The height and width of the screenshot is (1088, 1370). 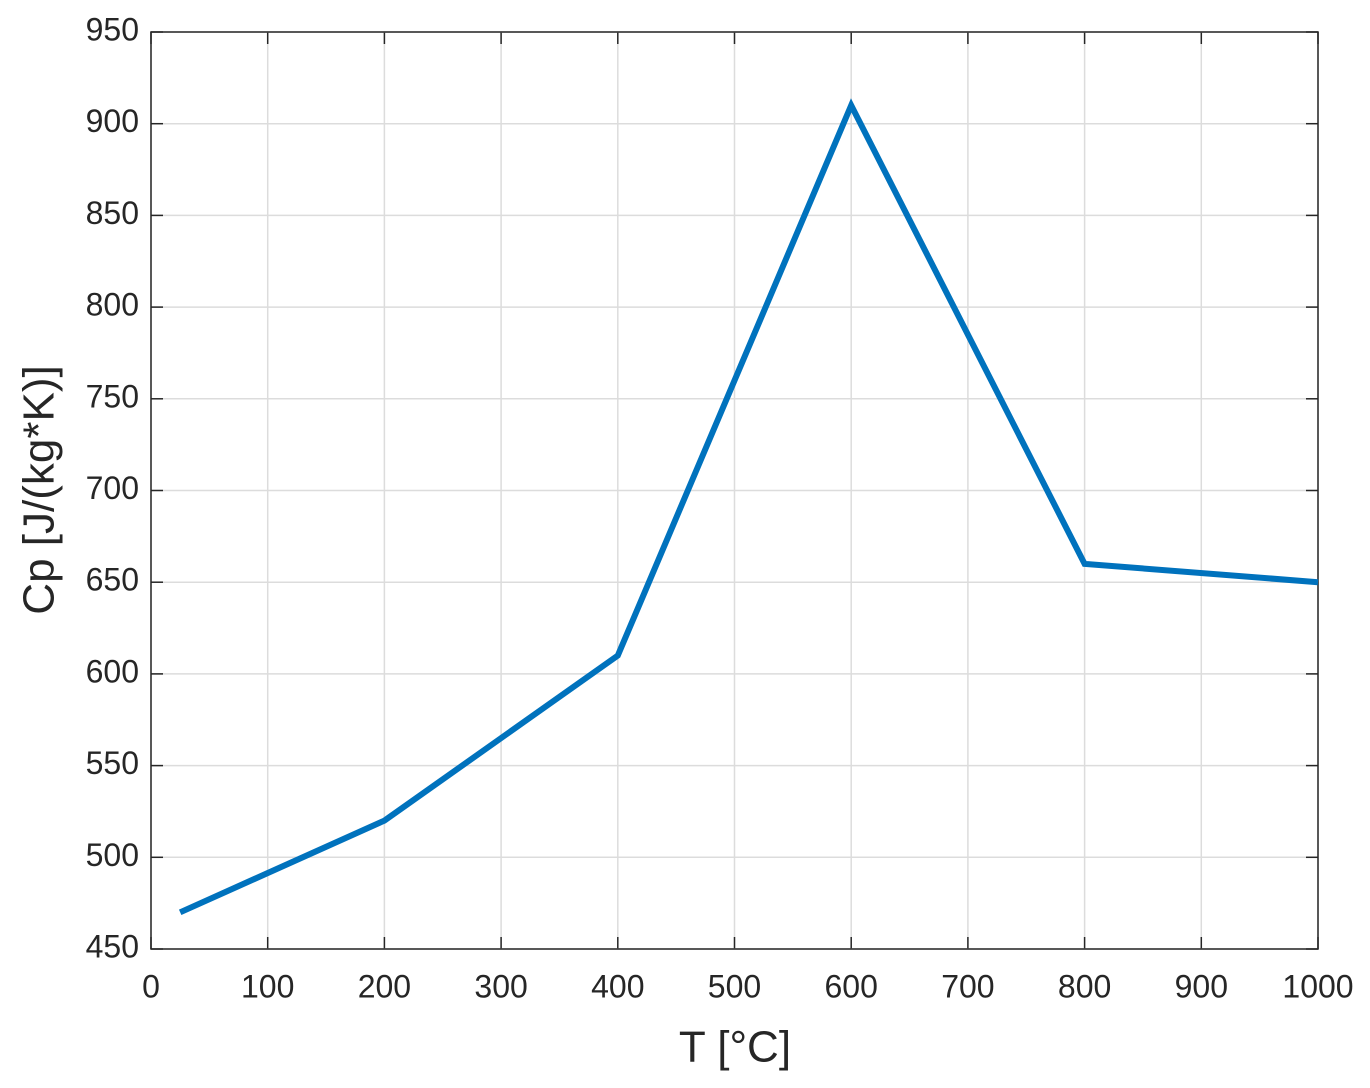 I want to click on x-tick-label: 300, so click(x=500, y=986).